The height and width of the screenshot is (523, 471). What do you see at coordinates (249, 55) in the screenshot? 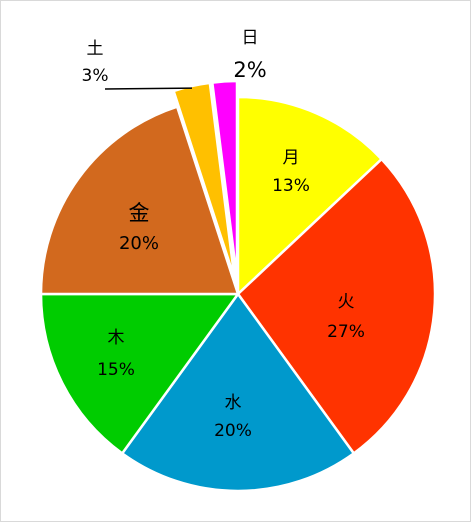
I see `data-label-sun: 日 2%` at bounding box center [249, 55].